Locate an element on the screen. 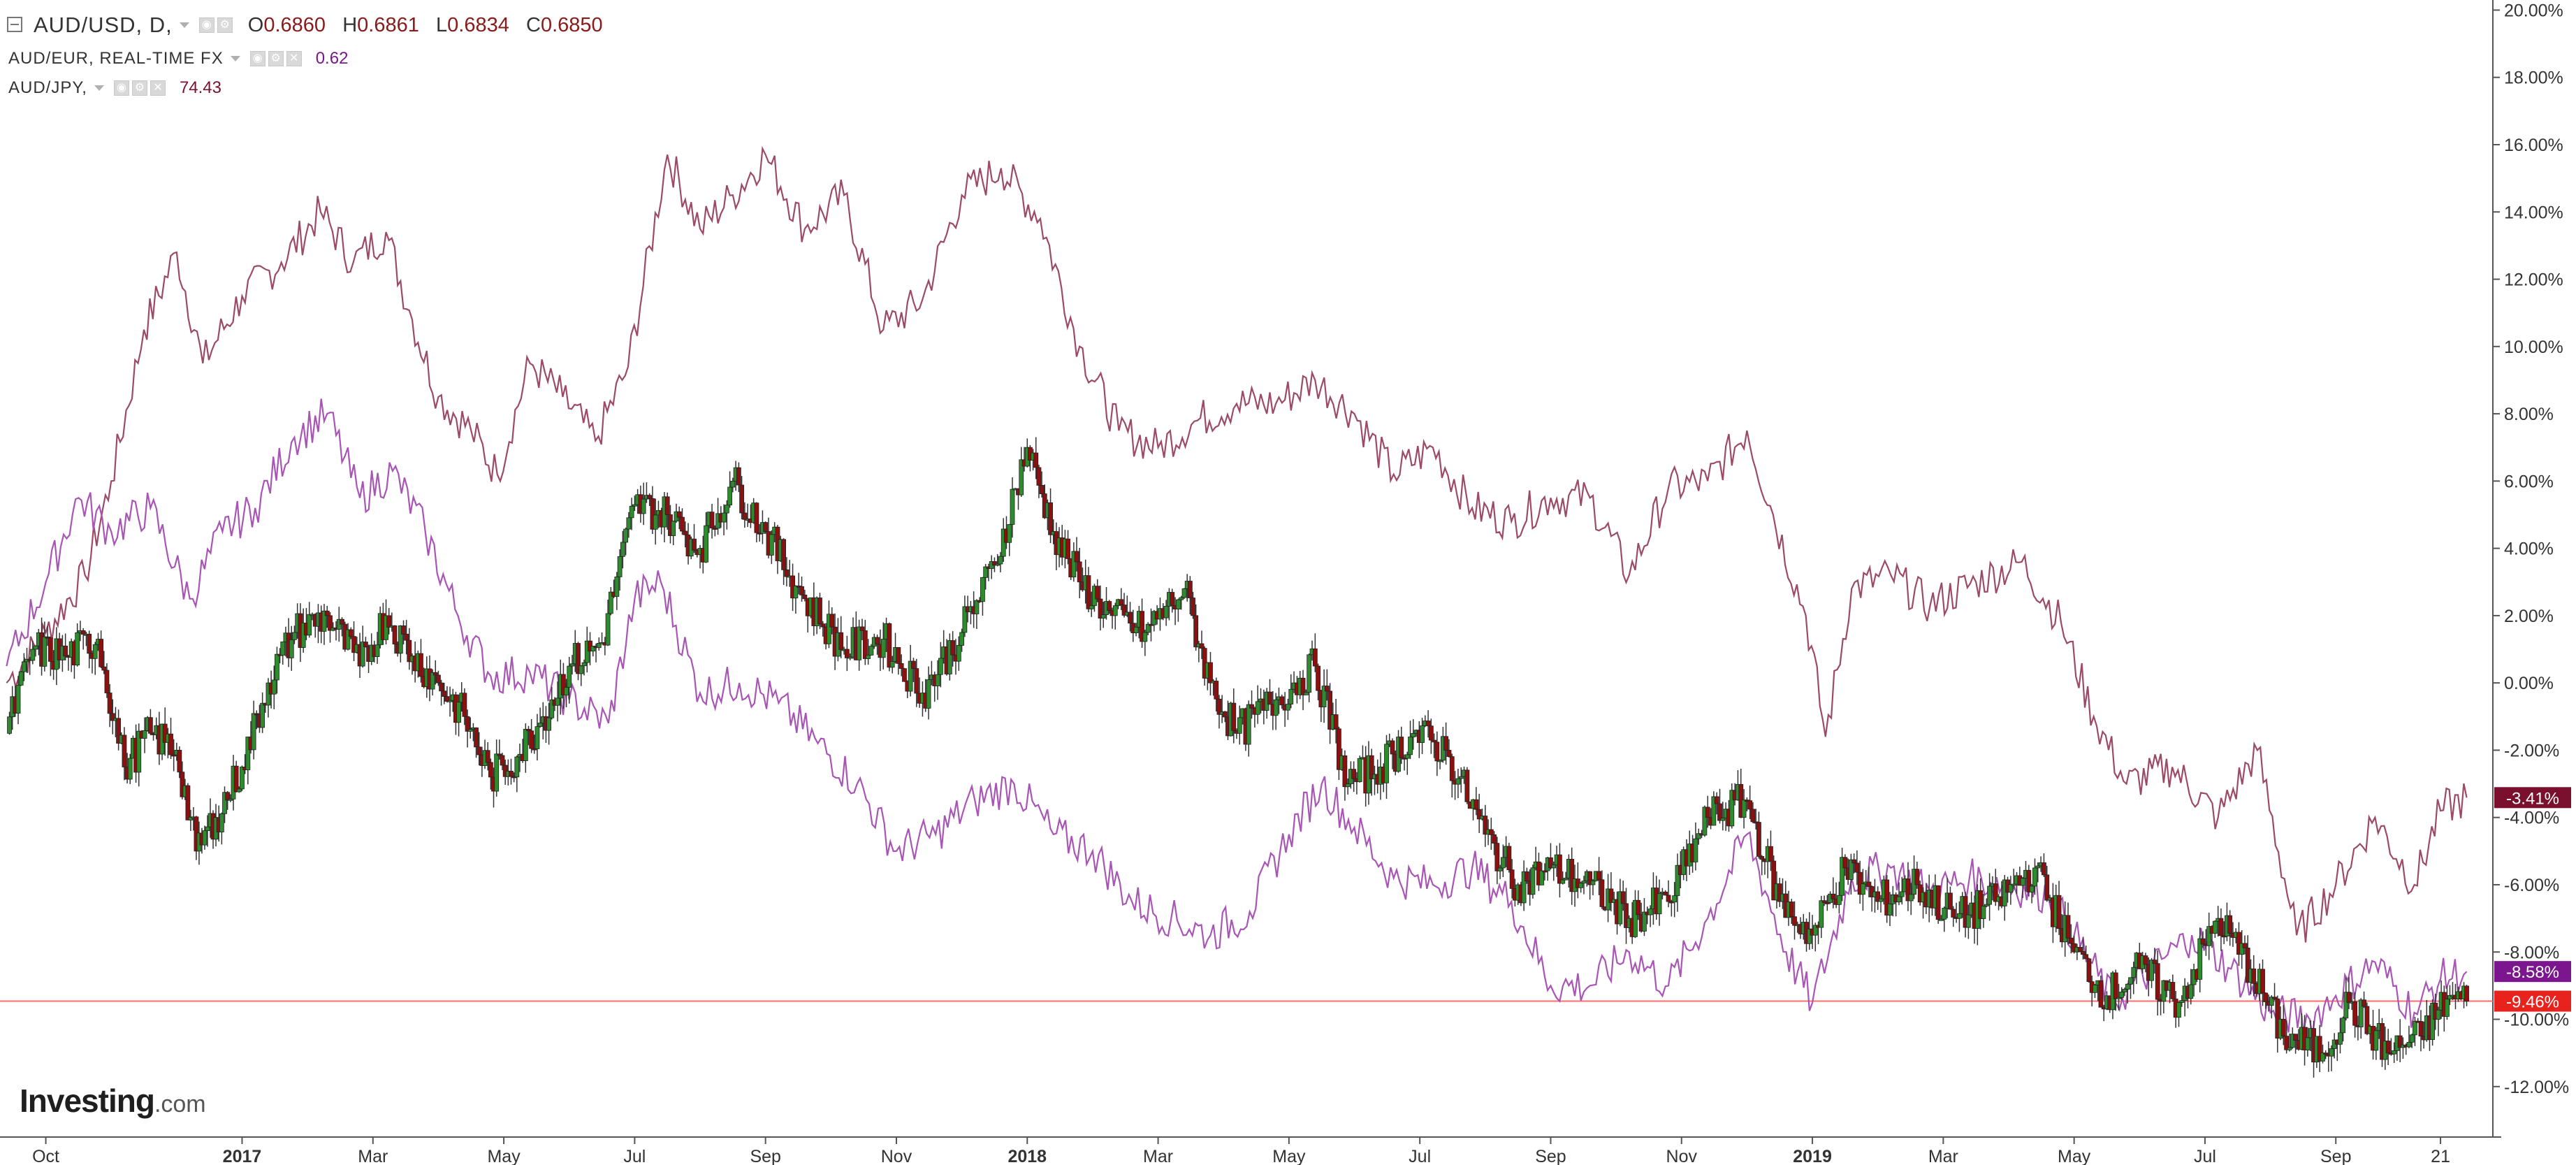 Image resolution: width=2576 pixels, height=1165 pixels. investing-logo: Investing.com is located at coordinates (113, 1101).